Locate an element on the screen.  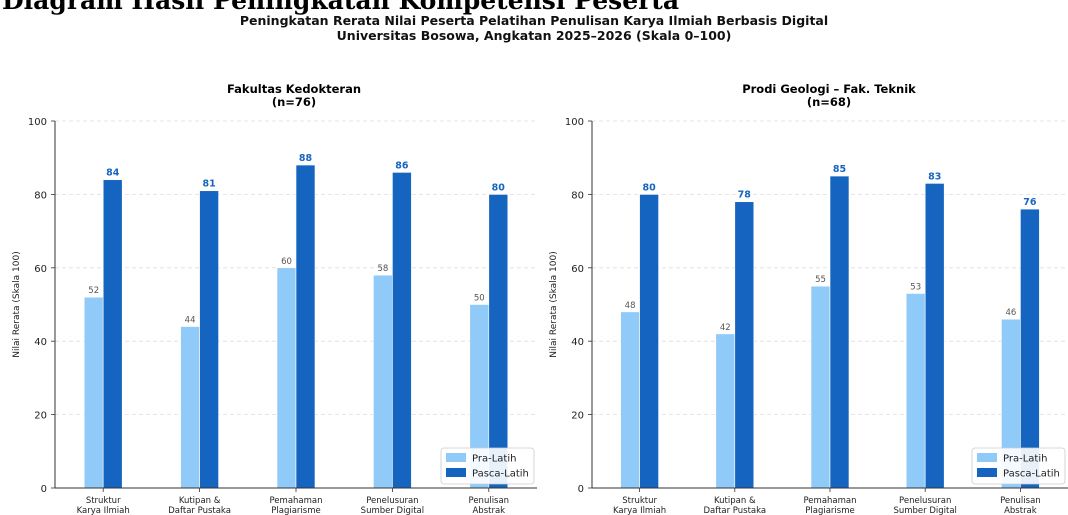
chart-title-line: (n=68) is located at coordinates (829, 102).